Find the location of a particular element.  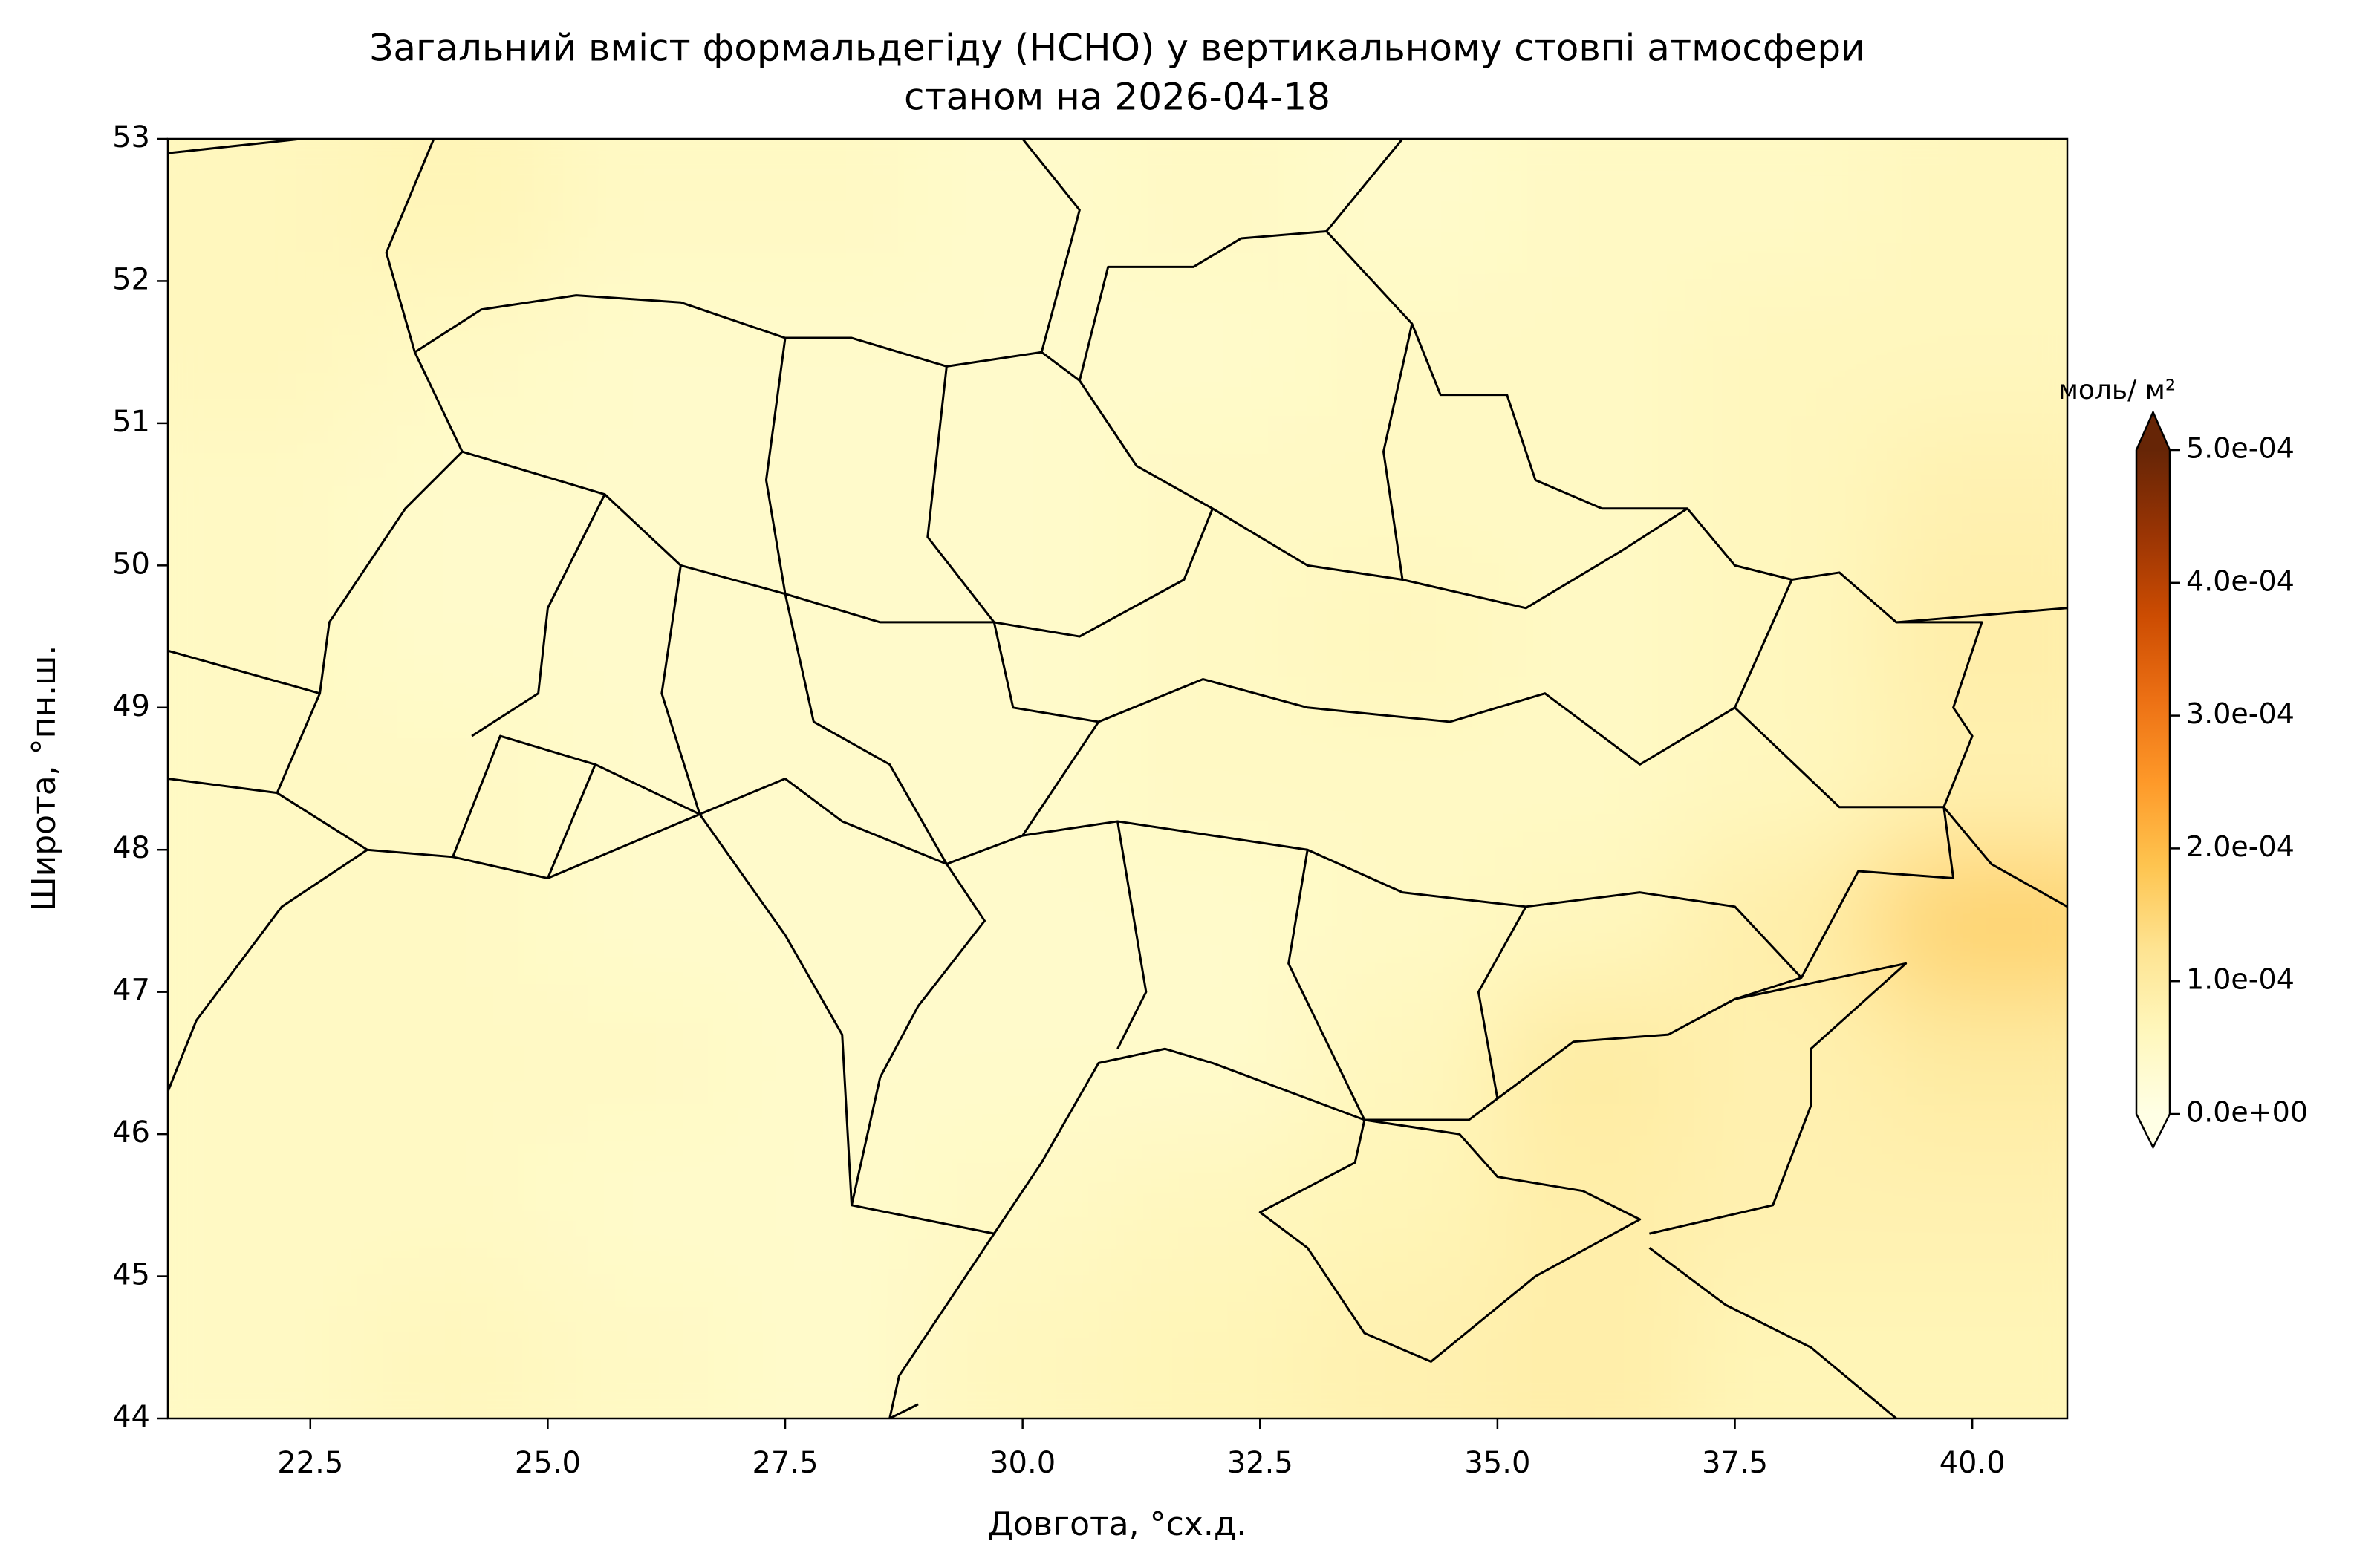

colorbar-tick-label: 0.0e+00 is located at coordinates (2247, 1112).